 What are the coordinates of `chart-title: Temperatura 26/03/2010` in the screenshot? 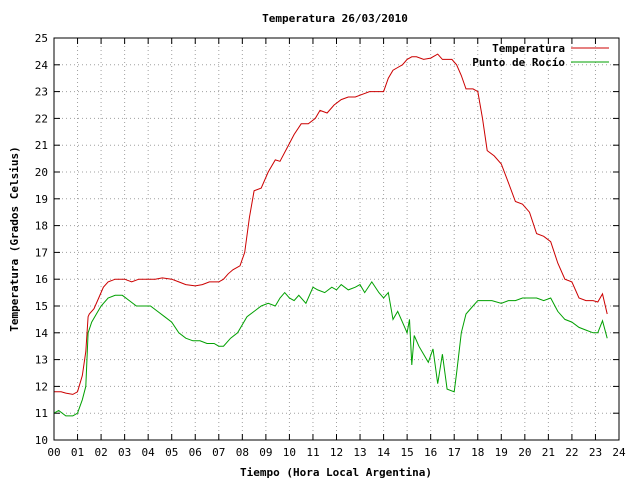 It's located at (335, 18).